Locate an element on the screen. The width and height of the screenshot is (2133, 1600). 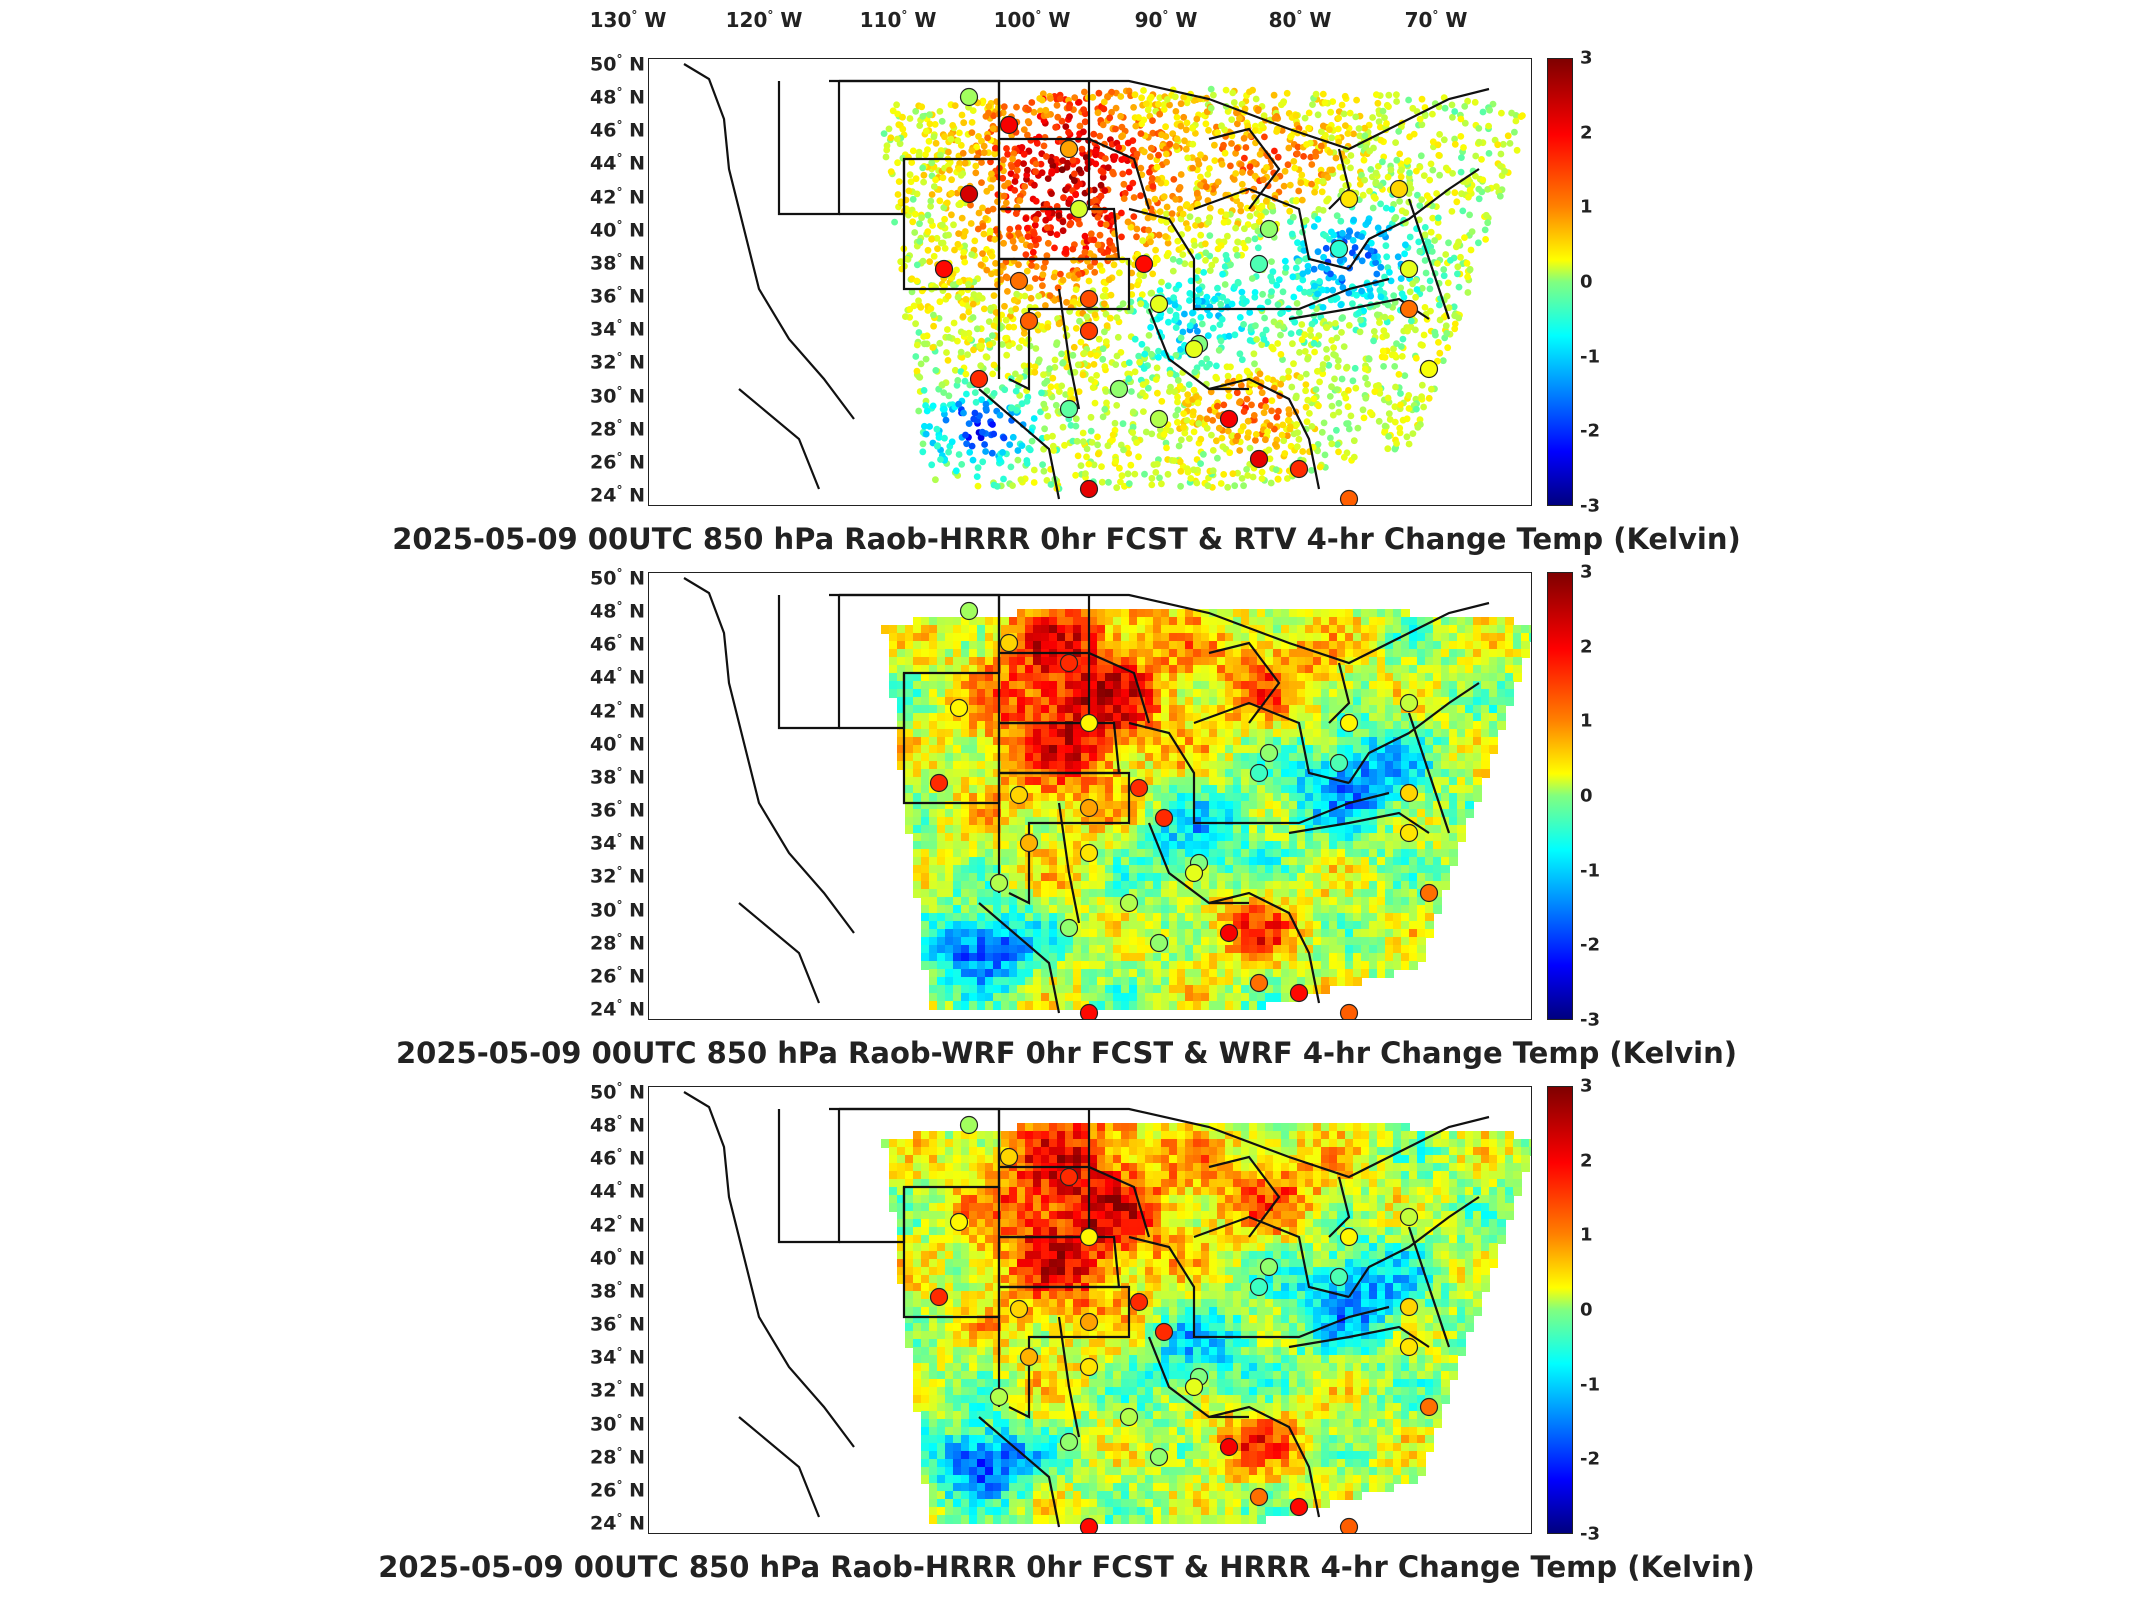
latitude-label: 34° N is located at coordinates (617, 329).